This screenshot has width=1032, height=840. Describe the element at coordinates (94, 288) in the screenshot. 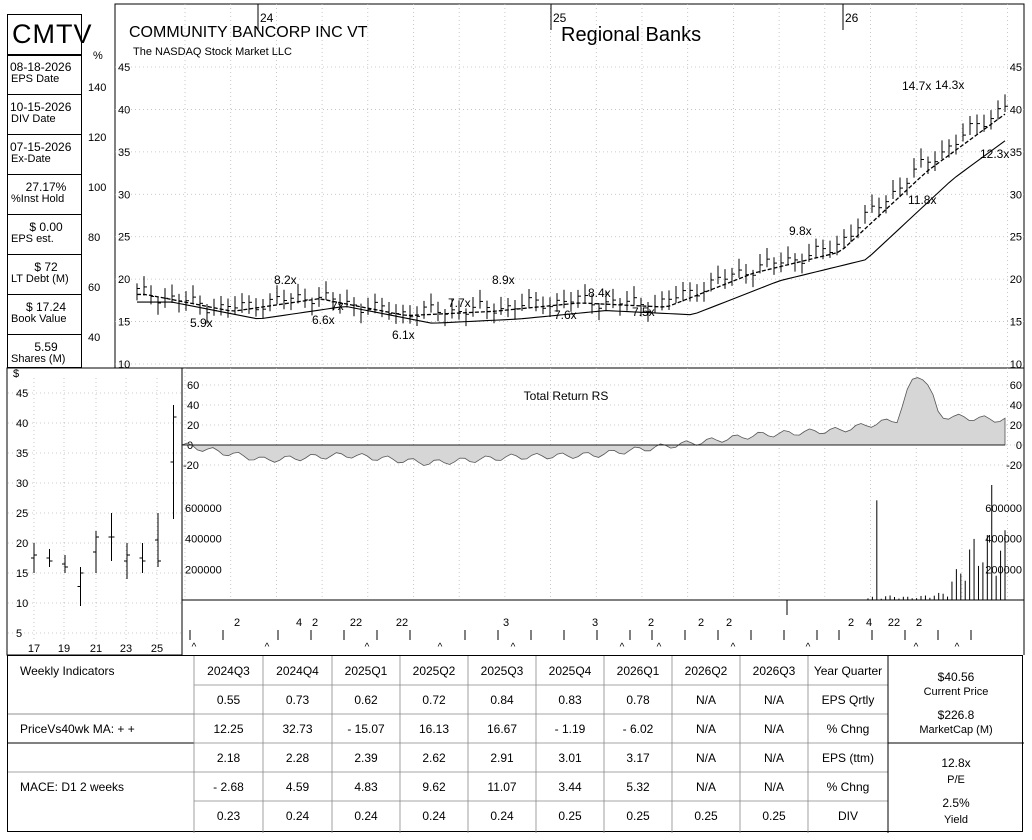

I see `pct-tick: 60` at that location.